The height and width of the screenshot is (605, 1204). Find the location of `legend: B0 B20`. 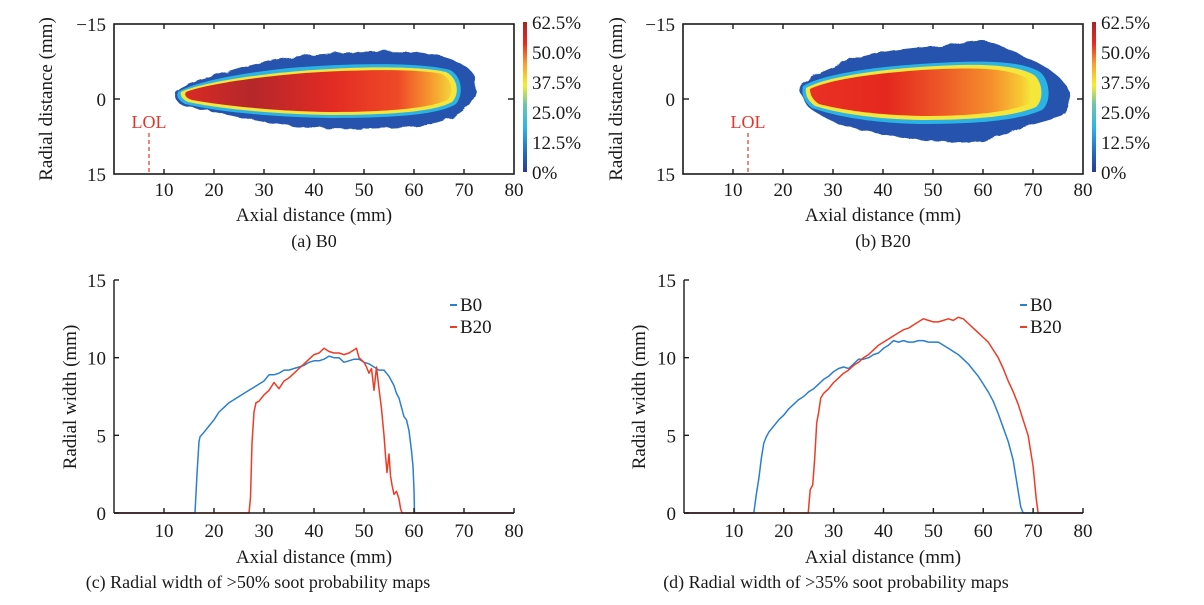

legend: B0 B20 is located at coordinates (1041, 316).